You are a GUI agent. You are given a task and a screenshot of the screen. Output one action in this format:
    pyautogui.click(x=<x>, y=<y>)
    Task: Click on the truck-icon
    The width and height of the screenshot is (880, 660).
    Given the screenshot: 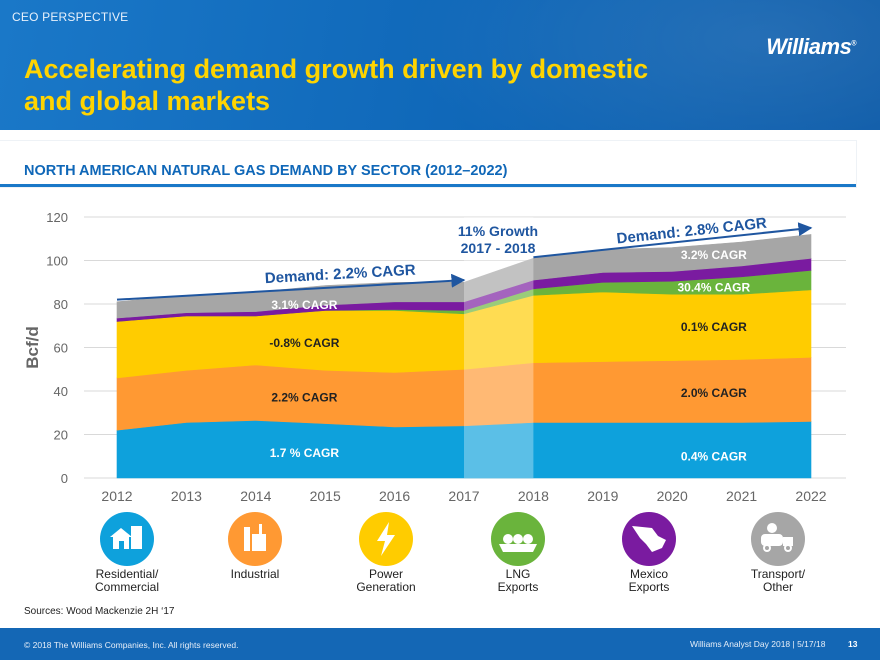 What is the action you would take?
    pyautogui.click(x=778, y=539)
    